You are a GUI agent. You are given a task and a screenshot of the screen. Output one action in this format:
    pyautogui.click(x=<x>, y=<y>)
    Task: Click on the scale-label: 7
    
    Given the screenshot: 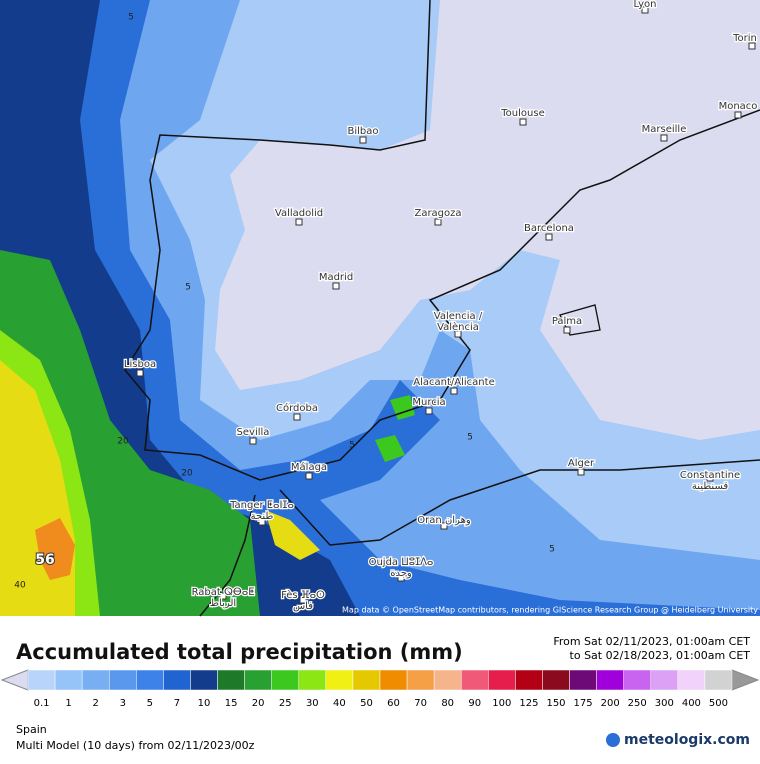 What is the action you would take?
    pyautogui.click(x=177, y=703)
    